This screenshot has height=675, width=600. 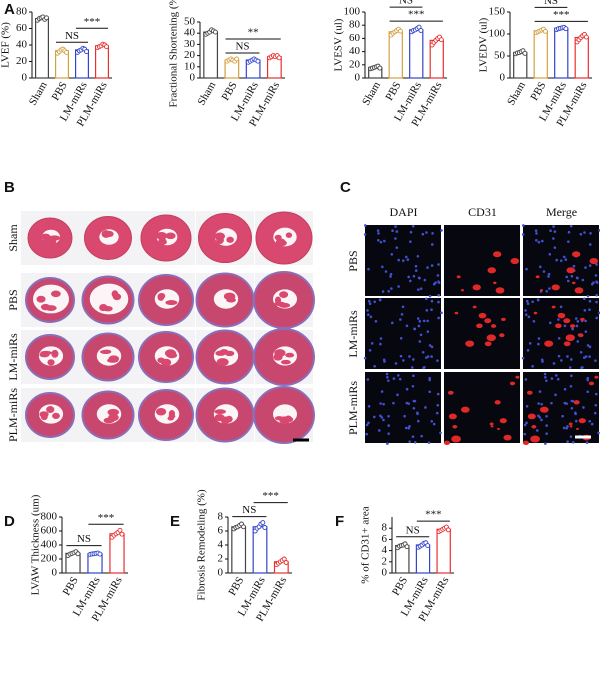 What do you see at coordinates (249, 510) in the screenshot?
I see `significance-label: NS` at bounding box center [249, 510].